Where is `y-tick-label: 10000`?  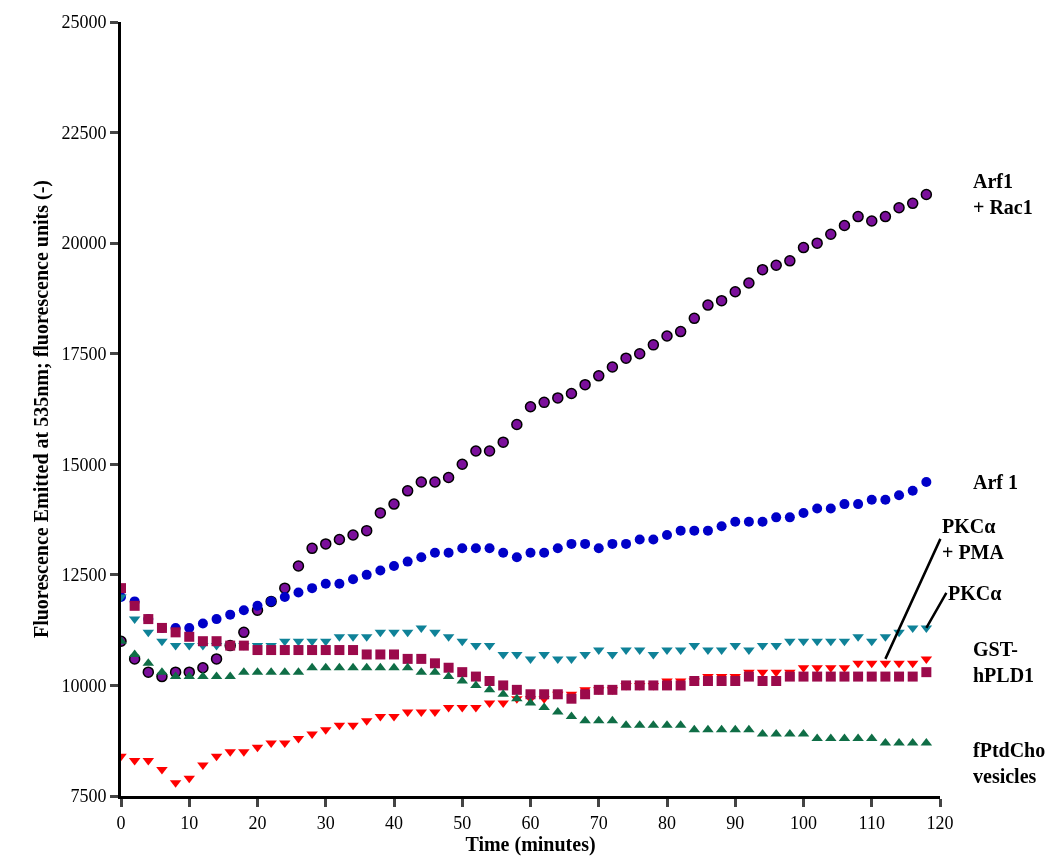 y-tick-label: 10000 is located at coordinates (84, 685).